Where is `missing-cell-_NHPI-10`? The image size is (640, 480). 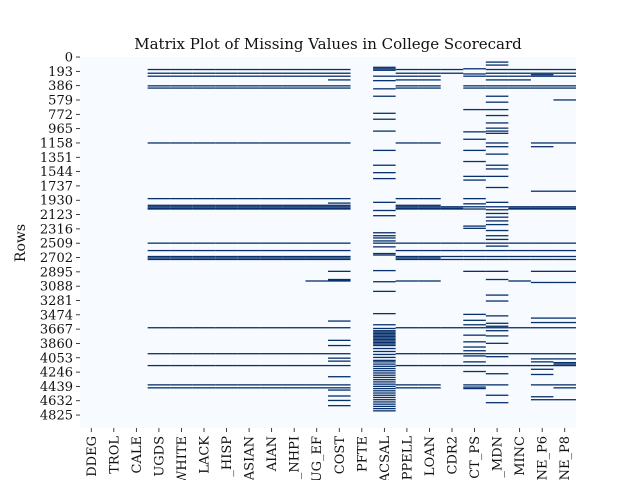 missing-cell-_NHPI-10 is located at coordinates (294, 209).